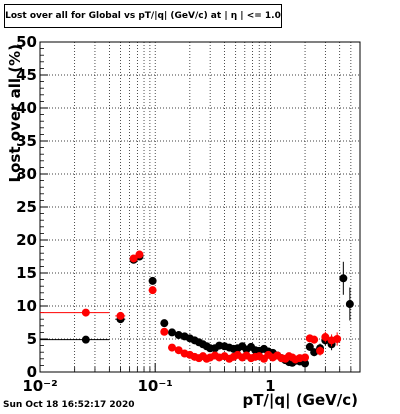 Image resolution: width=400 pixels, height=414 pixels. I want to click on y-tick-label: 40, so click(26, 108).